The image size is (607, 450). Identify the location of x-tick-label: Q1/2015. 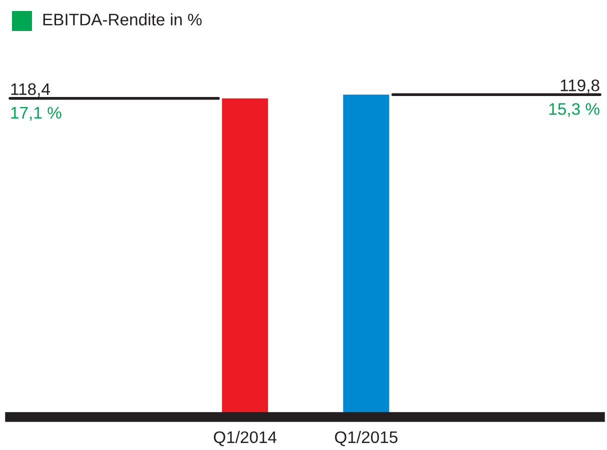
(366, 438).